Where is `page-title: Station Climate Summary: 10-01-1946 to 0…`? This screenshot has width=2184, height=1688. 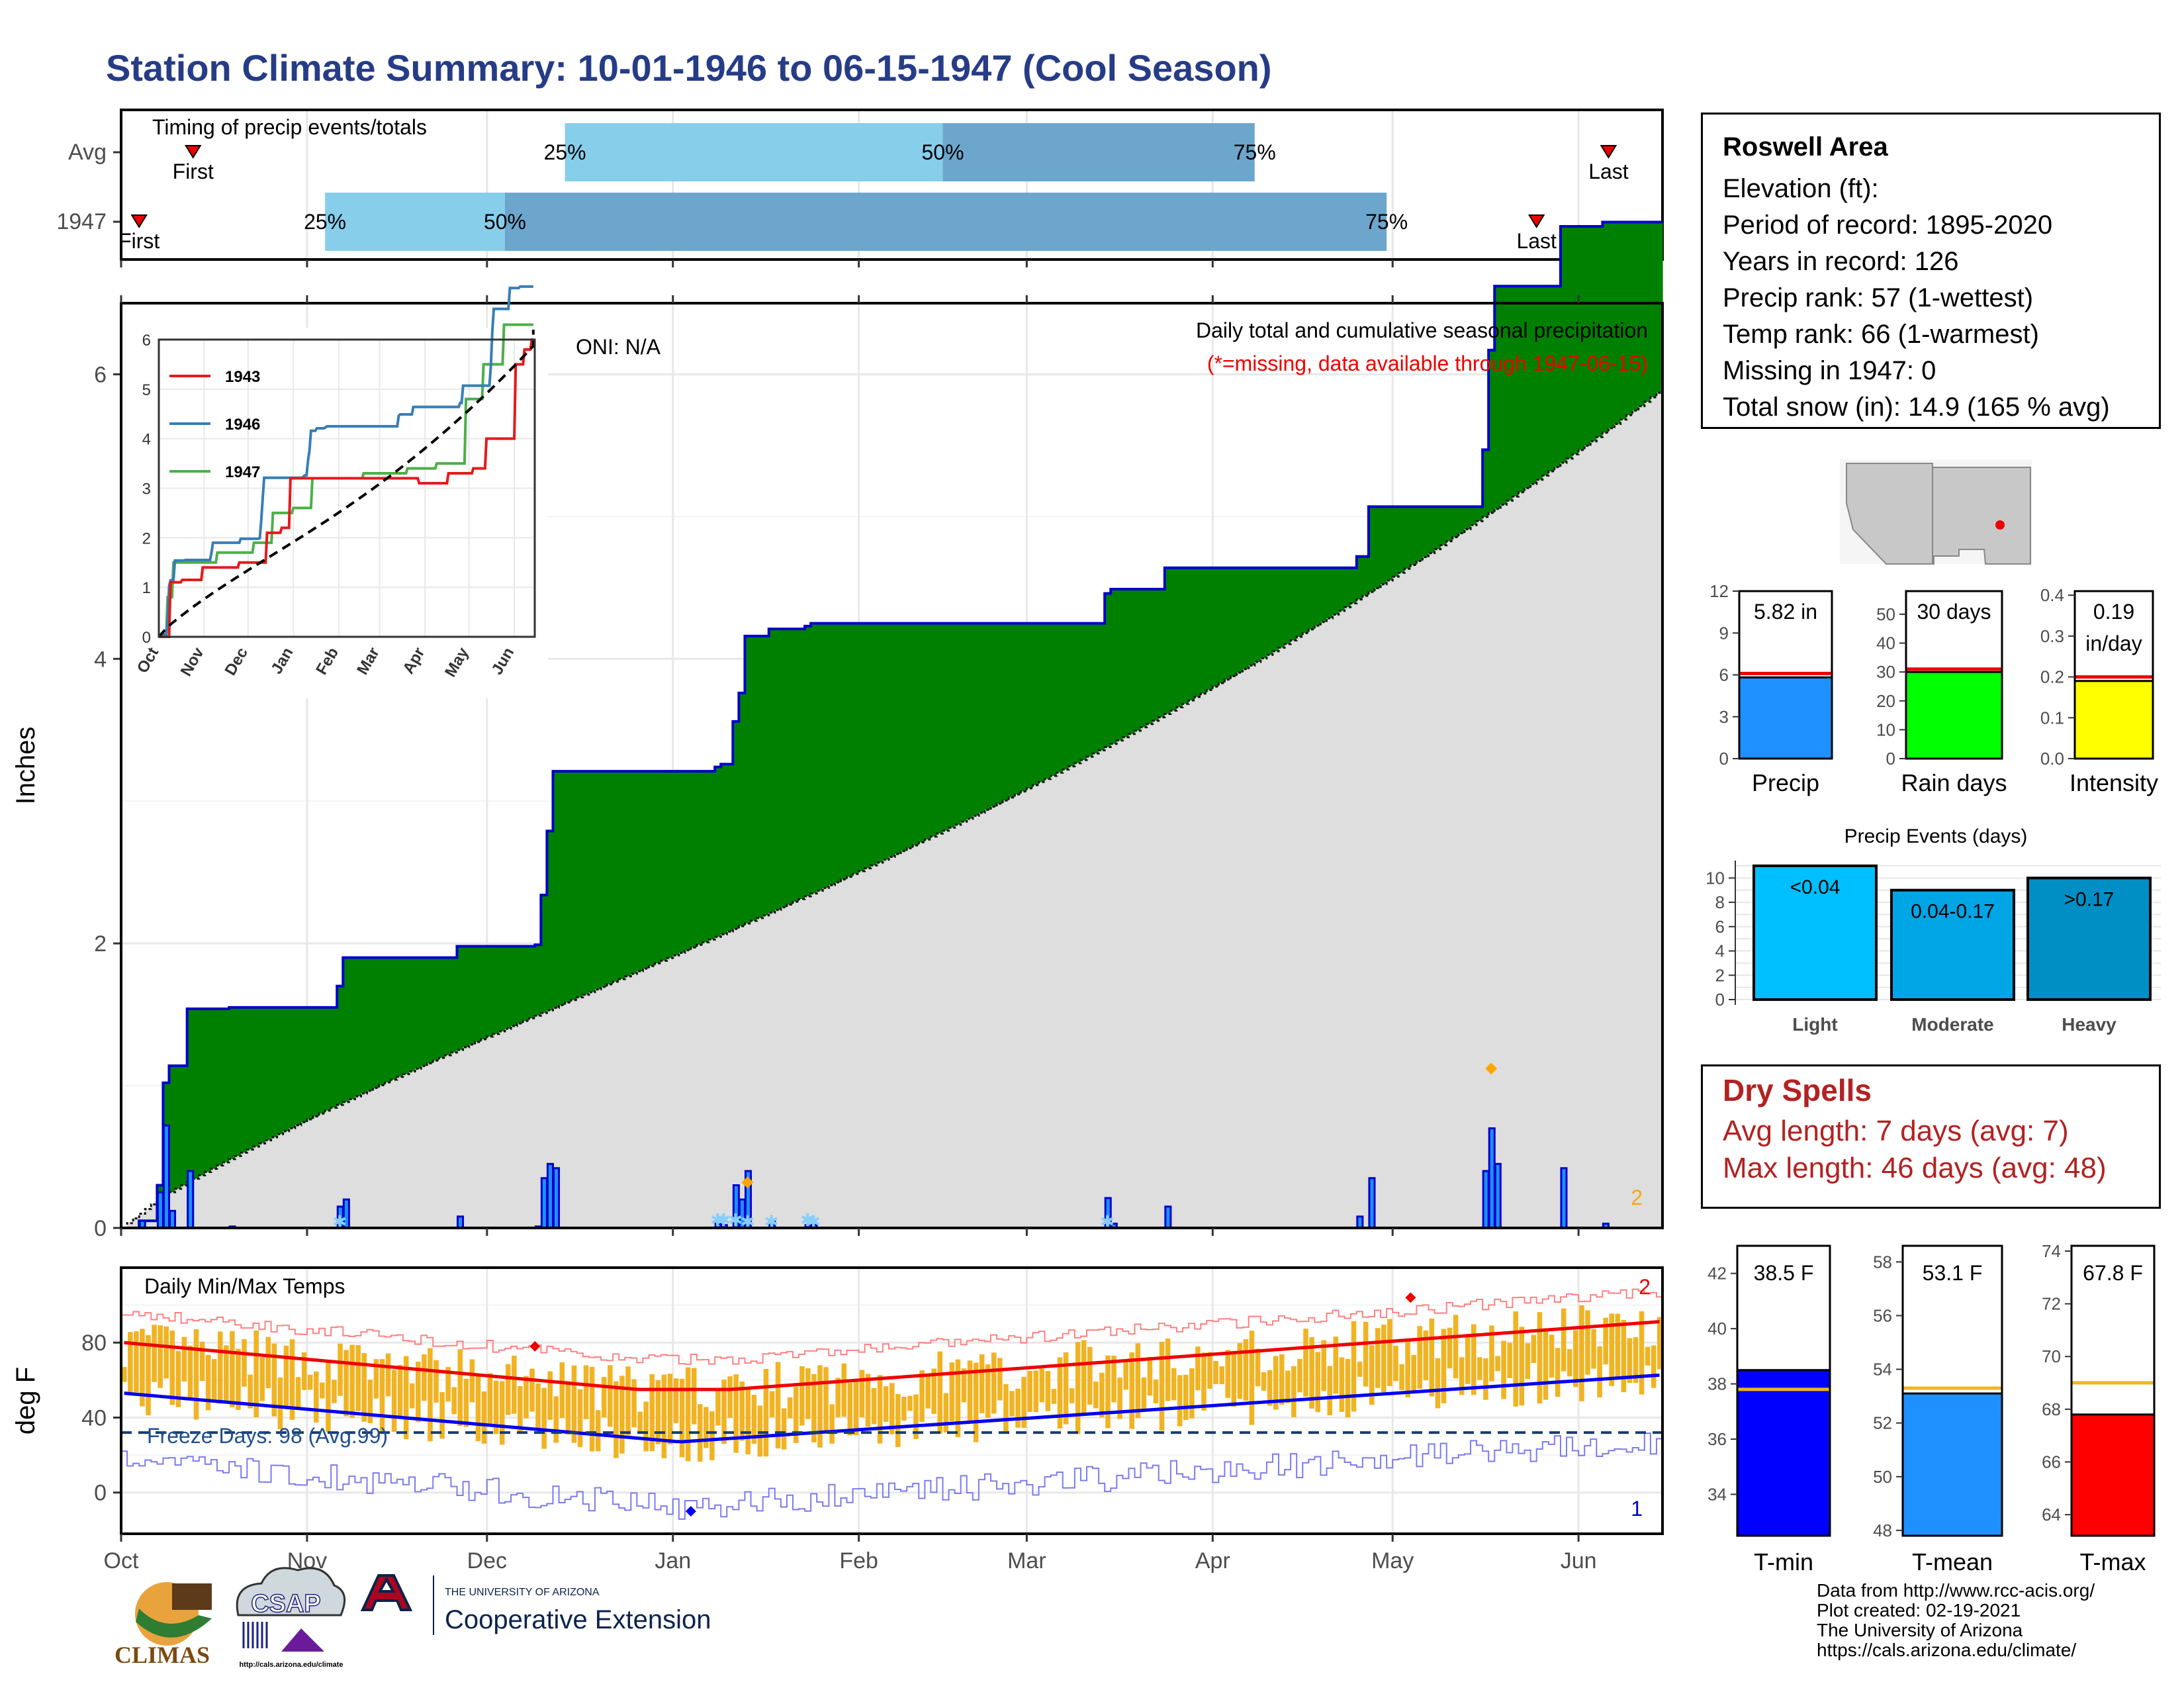
page-title: Station Climate Summary: 10-01-1946 to 0… is located at coordinates (689, 68).